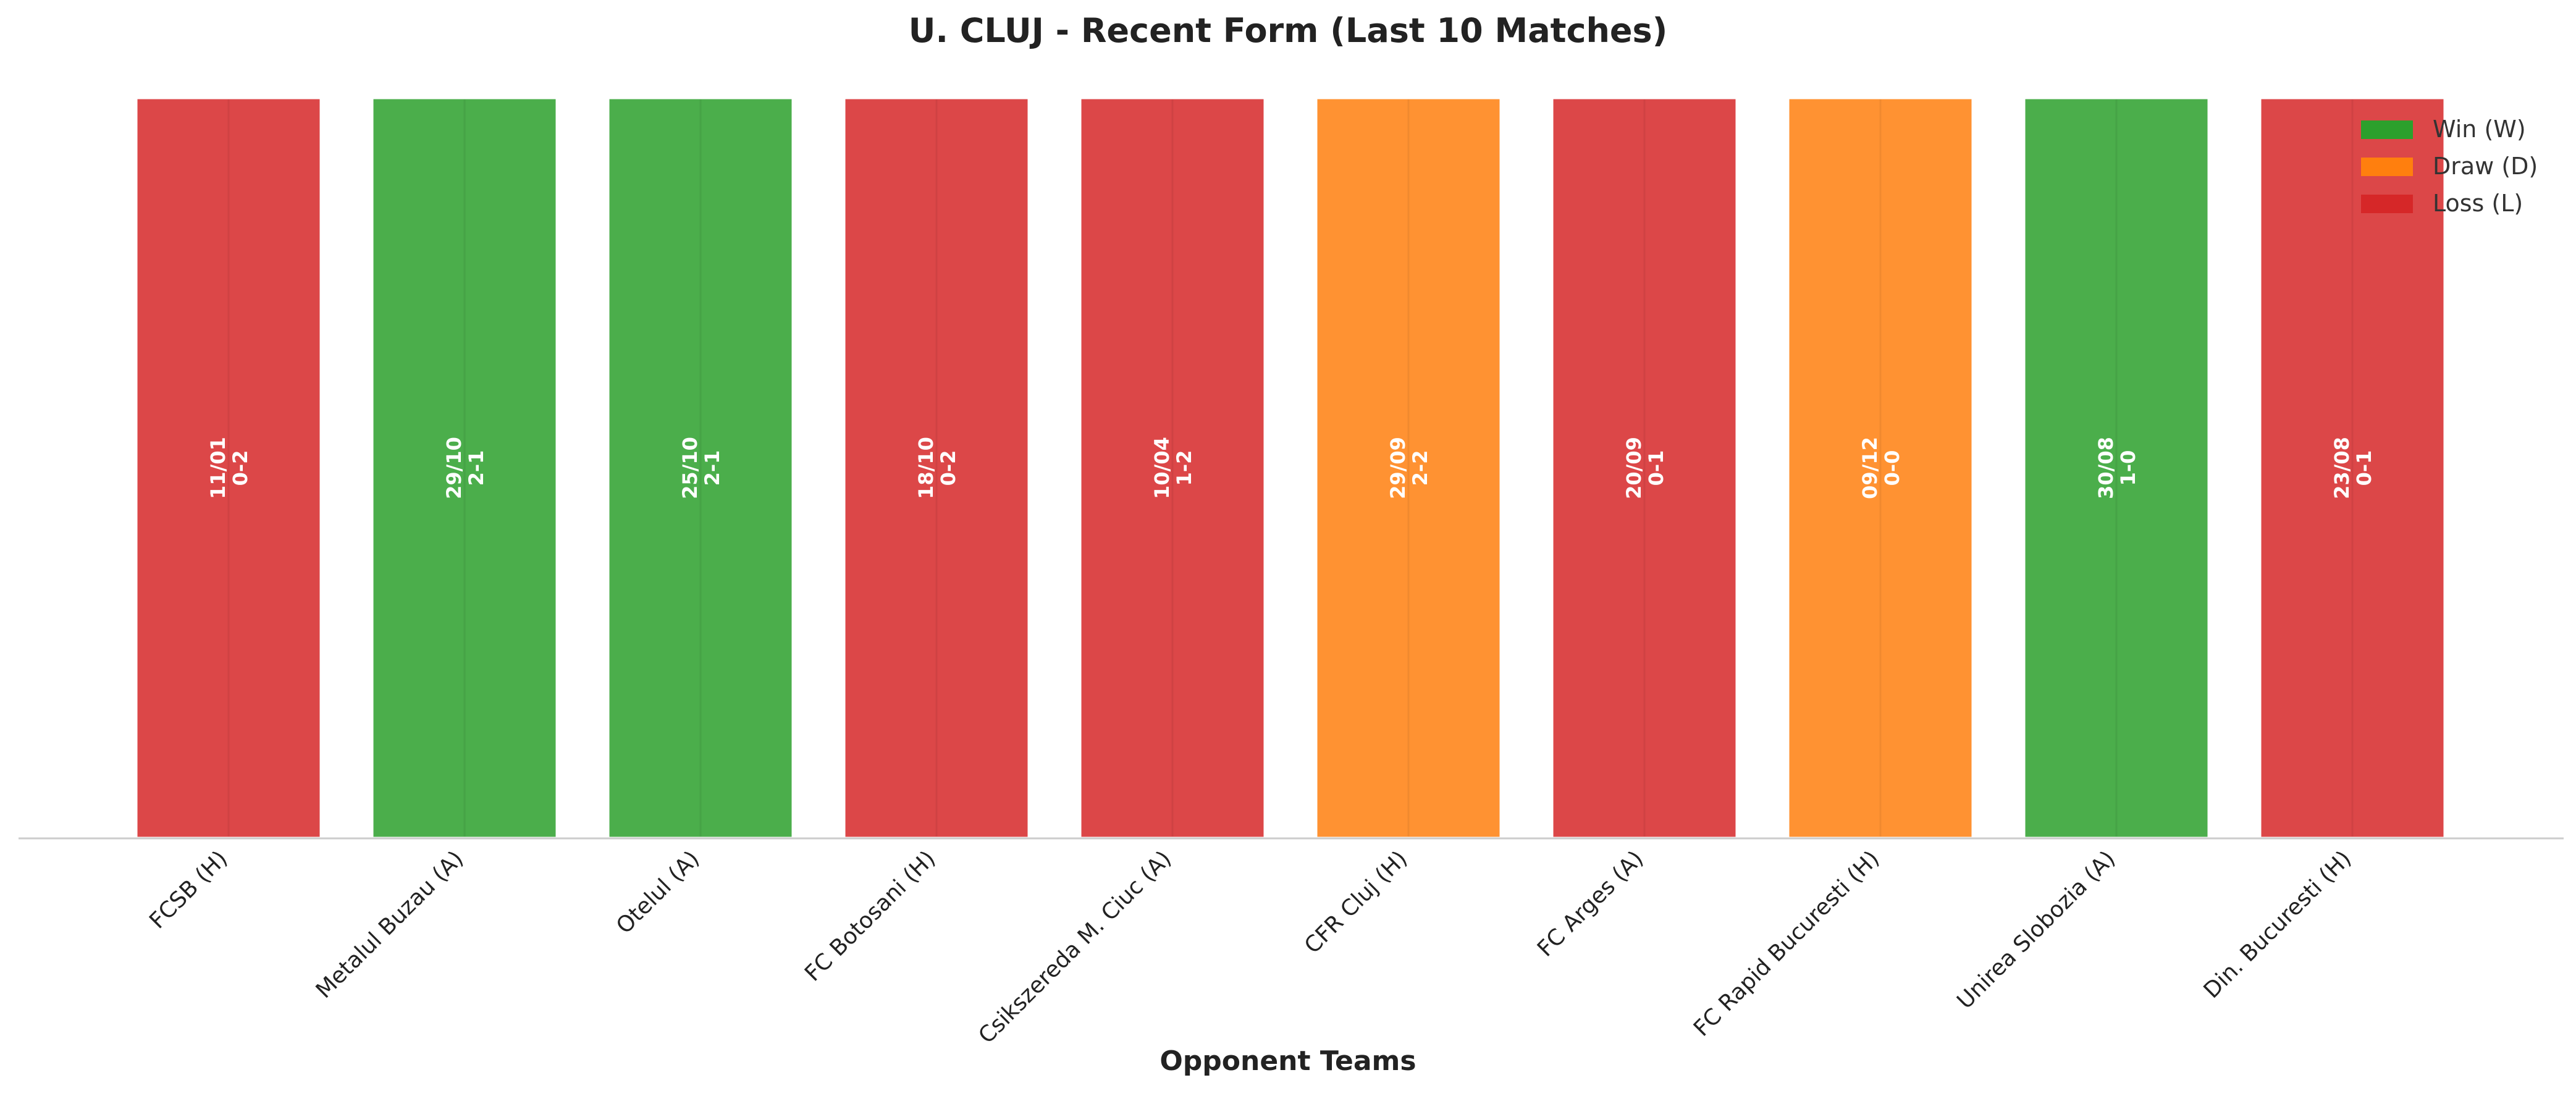 This screenshot has width=2576, height=1096. Describe the element at coordinates (2128, 468) in the screenshot. I see `match-score: 1-0` at that location.